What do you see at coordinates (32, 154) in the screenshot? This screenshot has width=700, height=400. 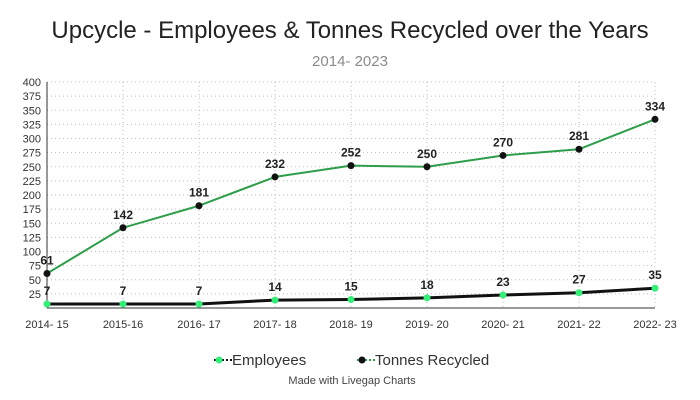 I see `y-tick-label: 275` at bounding box center [32, 154].